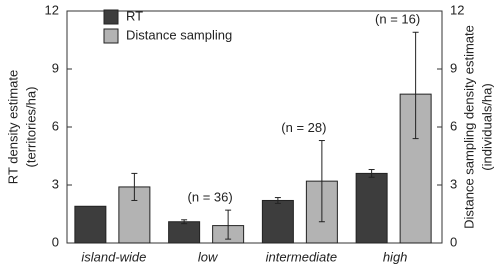 The width and height of the screenshot is (500, 269). What do you see at coordinates (395, 256) in the screenshot?
I see `x-tick-label: high` at bounding box center [395, 256].